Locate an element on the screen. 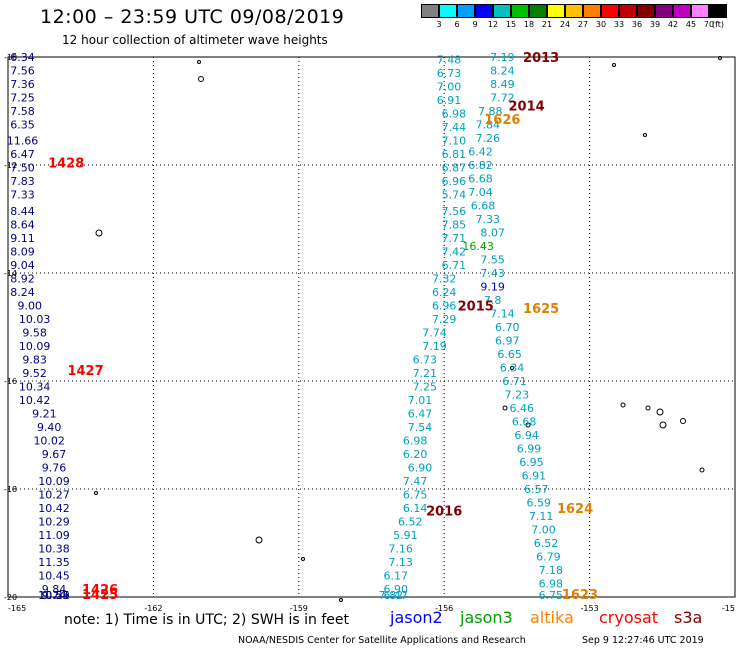 The height and width of the screenshot is (650, 740). wave-height-label: 6.87 is located at coordinates (454, 168).